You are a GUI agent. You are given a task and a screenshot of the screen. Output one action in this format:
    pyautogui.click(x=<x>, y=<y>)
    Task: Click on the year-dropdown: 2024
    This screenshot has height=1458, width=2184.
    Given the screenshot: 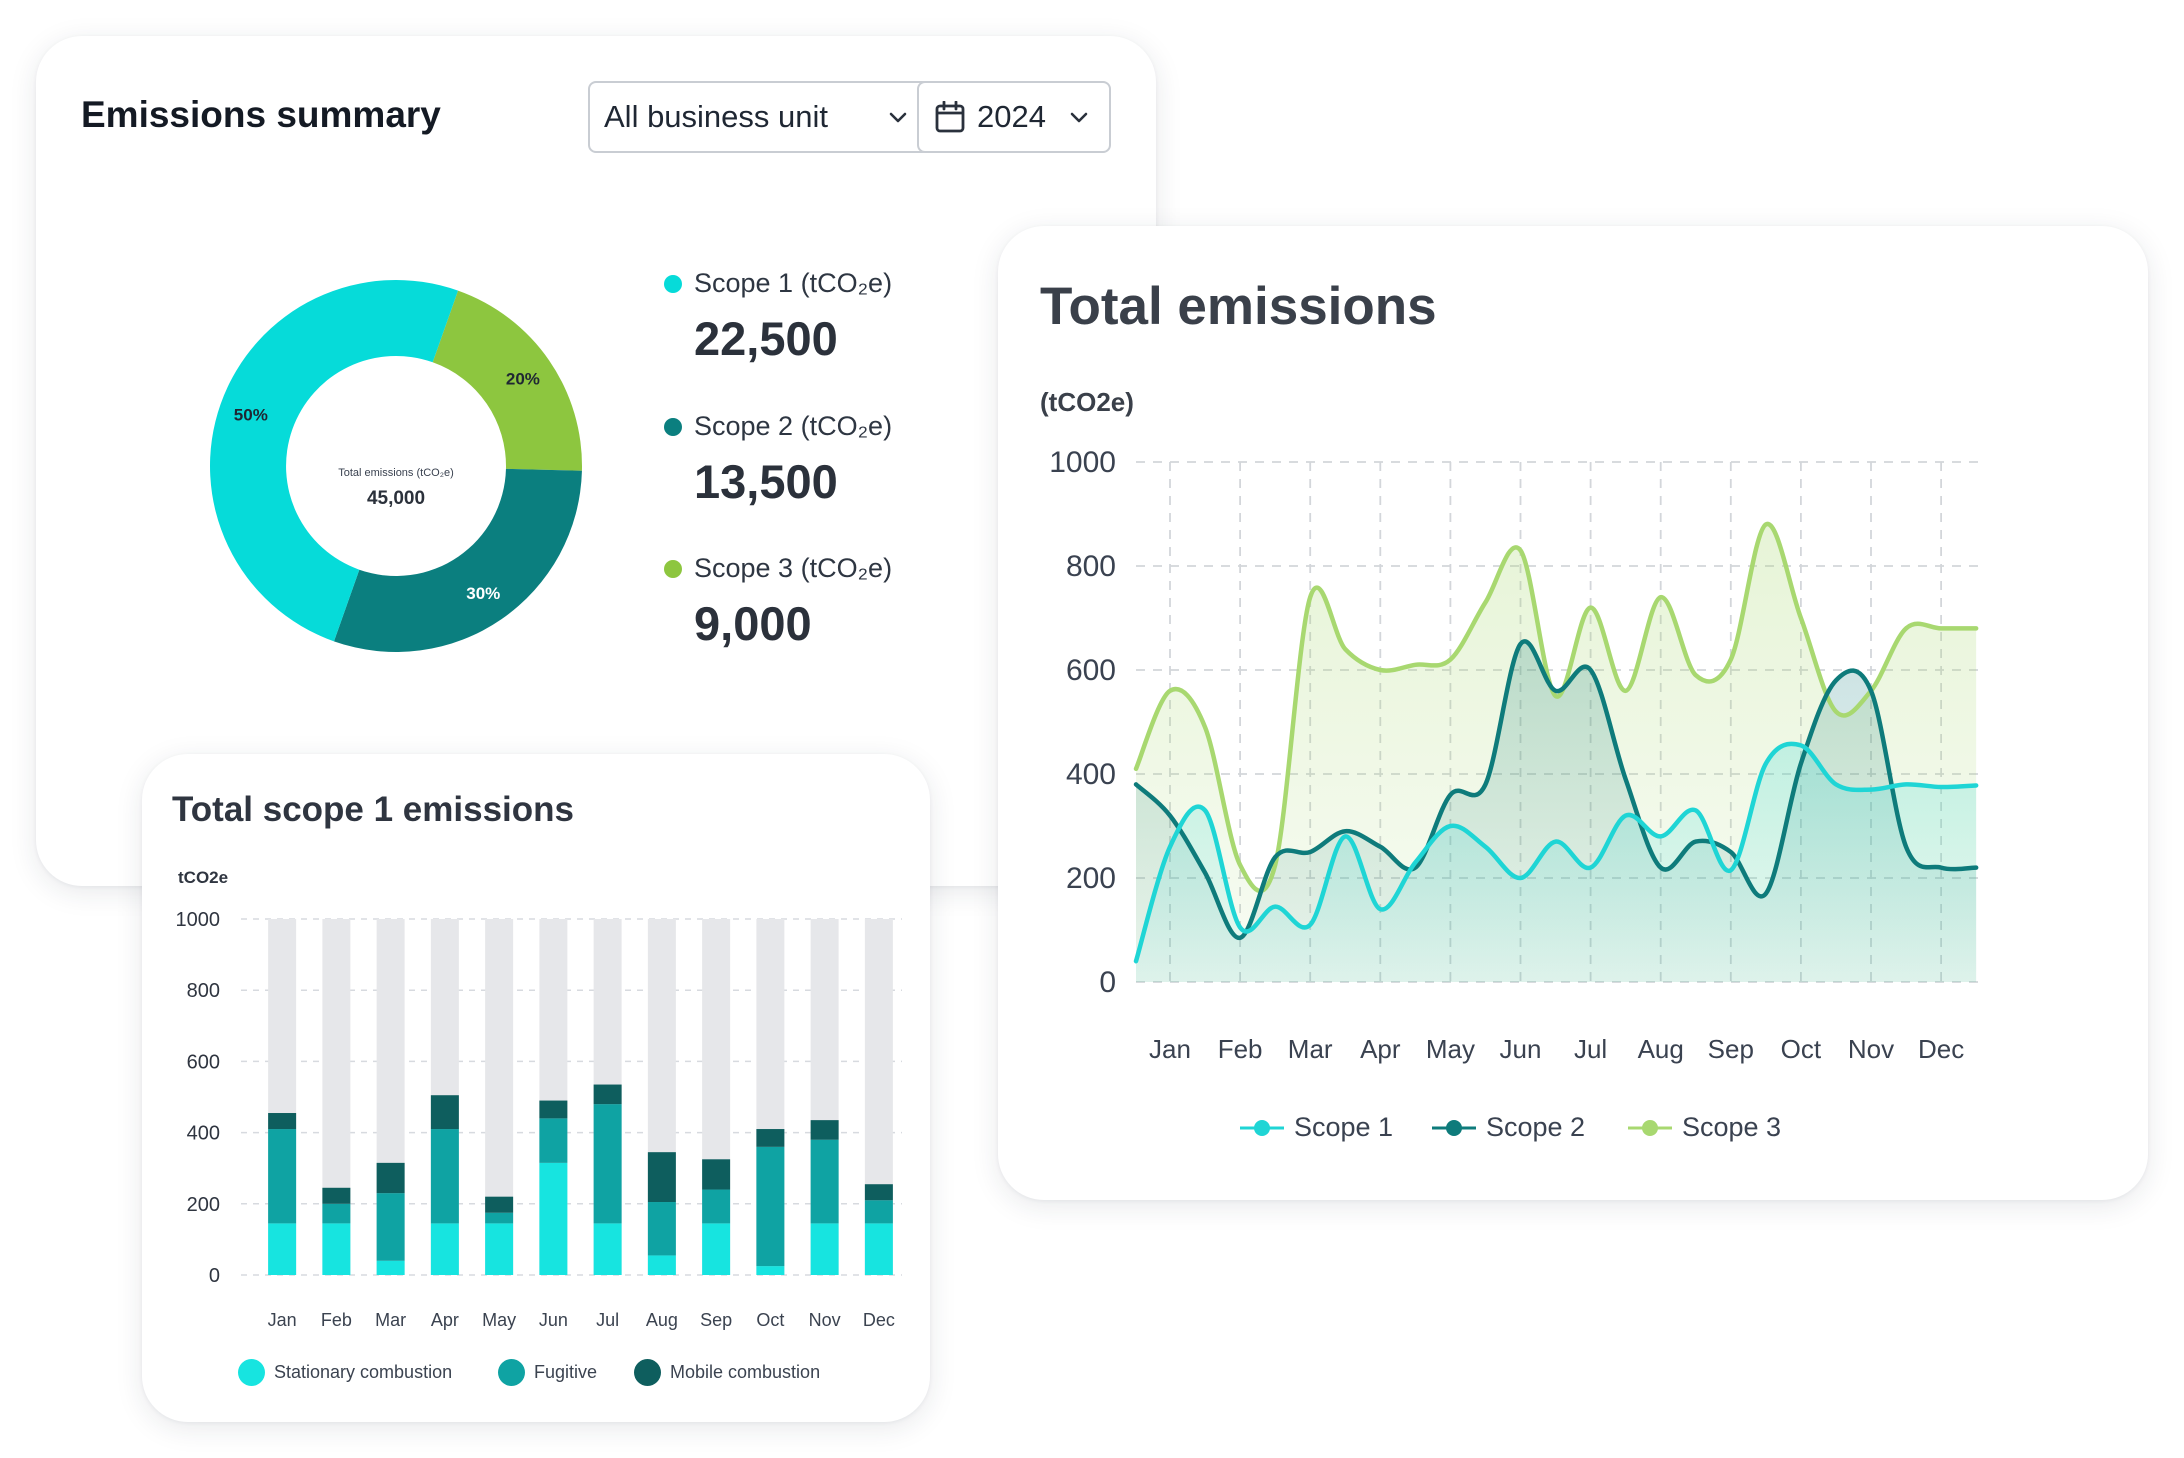 What is the action you would take?
    pyautogui.click(x=1014, y=117)
    